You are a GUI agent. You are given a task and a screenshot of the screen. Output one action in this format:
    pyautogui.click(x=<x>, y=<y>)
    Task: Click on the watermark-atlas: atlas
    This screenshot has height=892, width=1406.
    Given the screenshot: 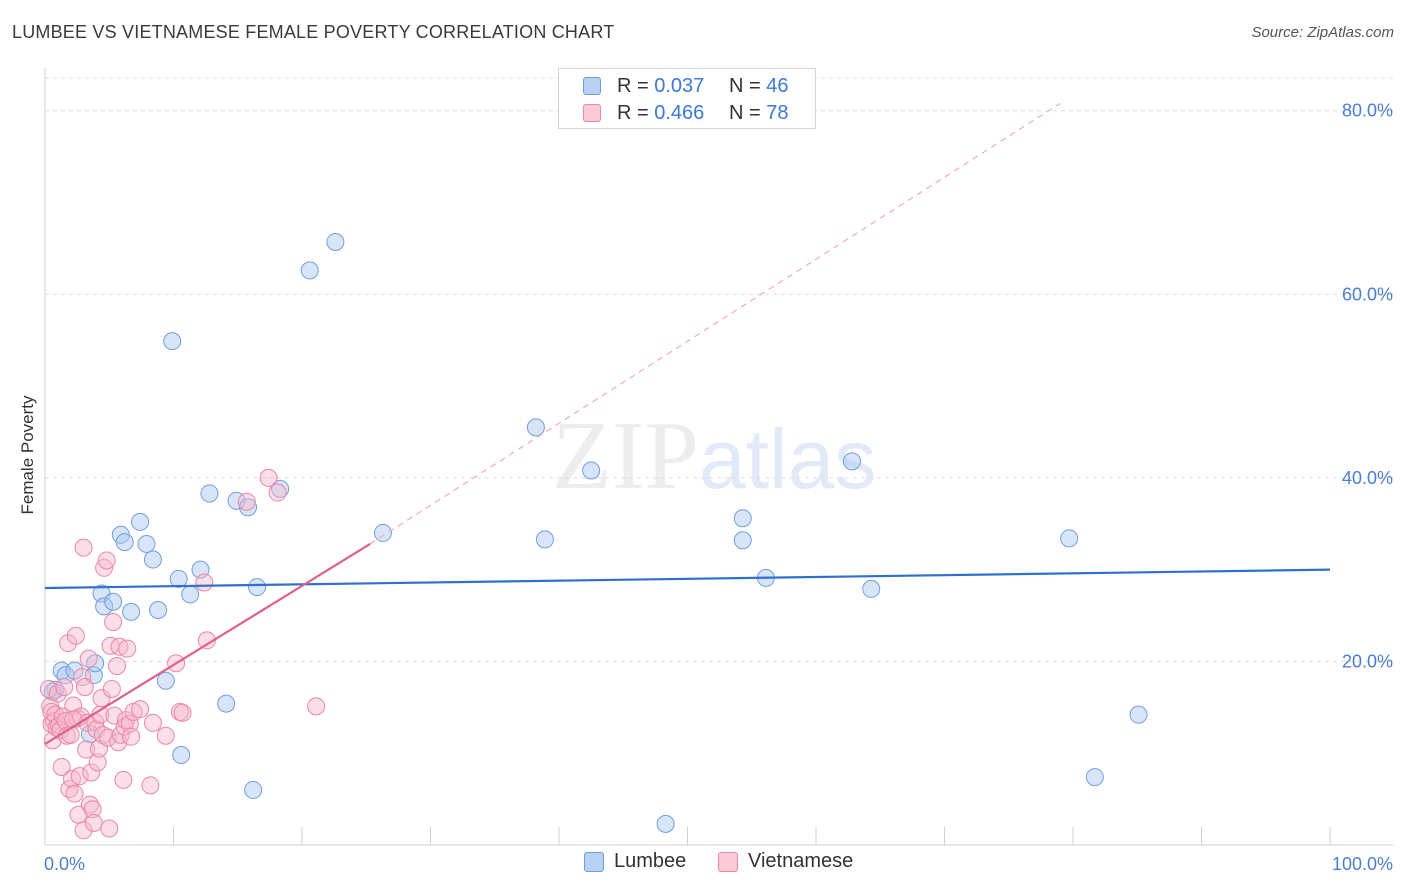 What is the action you would take?
    pyautogui.click(x=788, y=459)
    